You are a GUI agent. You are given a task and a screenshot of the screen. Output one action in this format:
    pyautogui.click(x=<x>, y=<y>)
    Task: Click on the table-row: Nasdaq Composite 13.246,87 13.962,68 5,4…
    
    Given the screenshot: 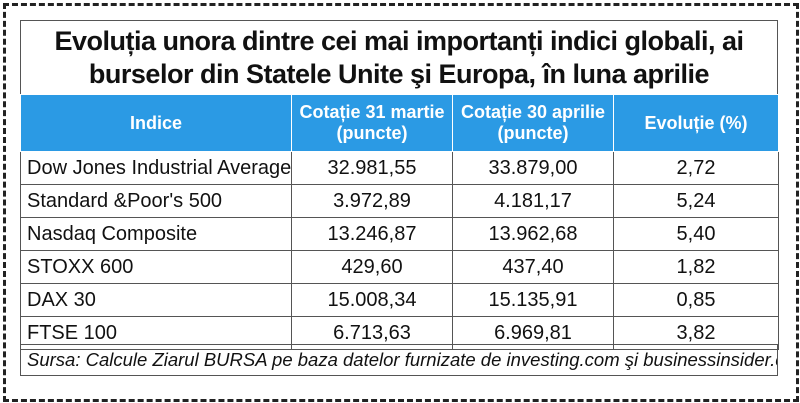 What is the action you would take?
    pyautogui.click(x=399, y=234)
    